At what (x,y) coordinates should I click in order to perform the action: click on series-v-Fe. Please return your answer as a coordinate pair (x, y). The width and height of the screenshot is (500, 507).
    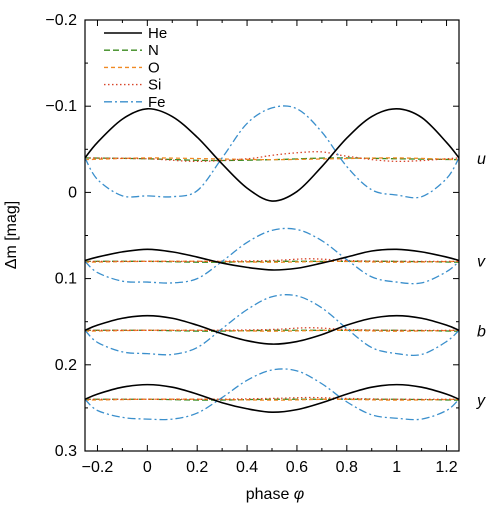
    Looking at the image, I should click on (272, 256).